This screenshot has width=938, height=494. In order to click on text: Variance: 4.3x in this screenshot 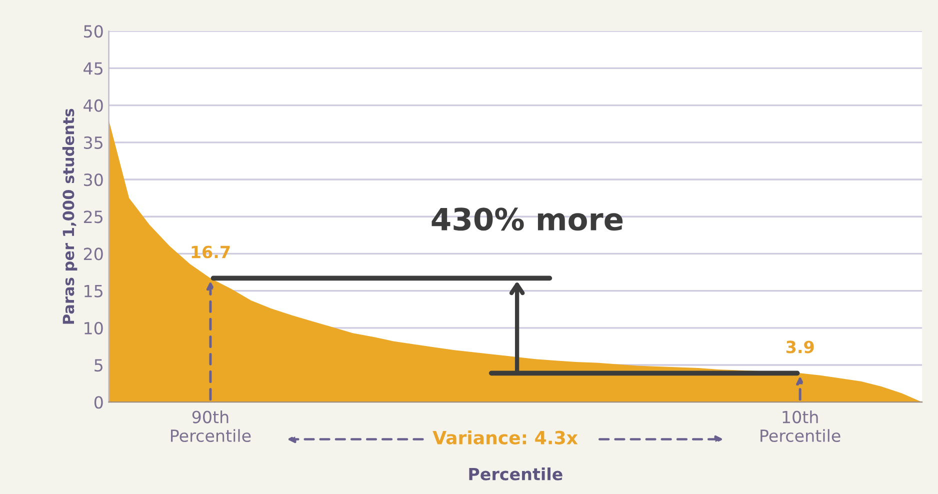, I will do `click(505, 437)`.